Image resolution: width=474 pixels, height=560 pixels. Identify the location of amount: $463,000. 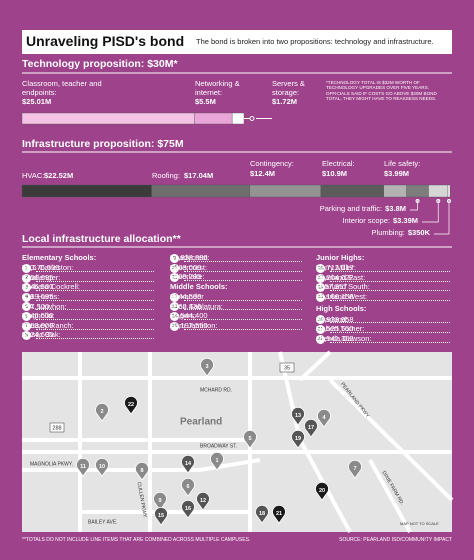
(186, 267).